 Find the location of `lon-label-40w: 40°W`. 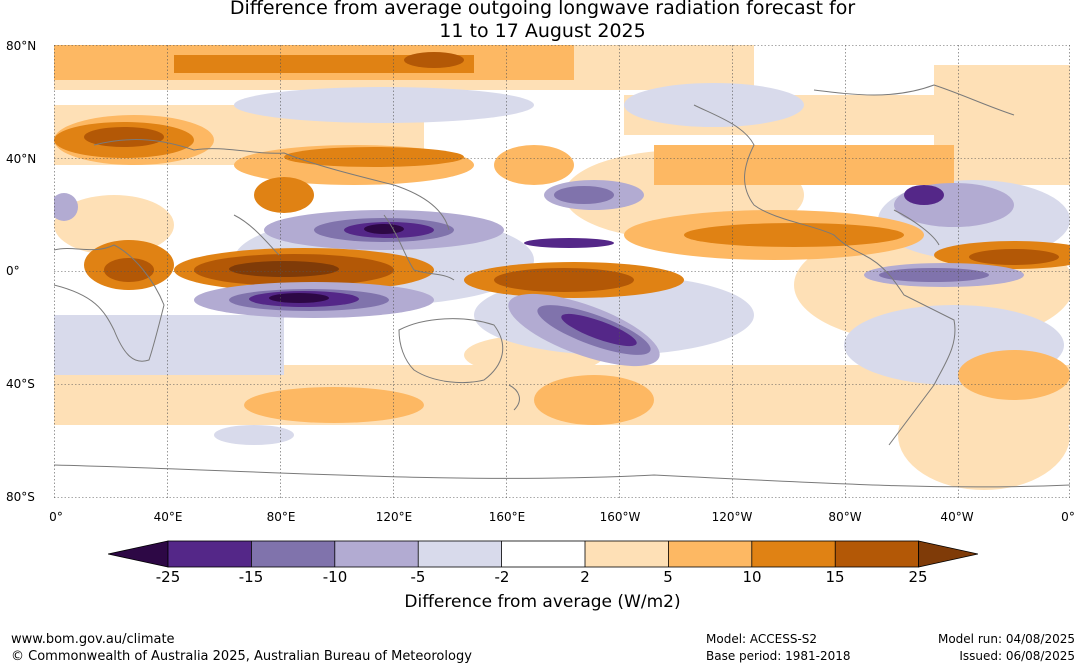

lon-label-40w: 40°W is located at coordinates (957, 517).